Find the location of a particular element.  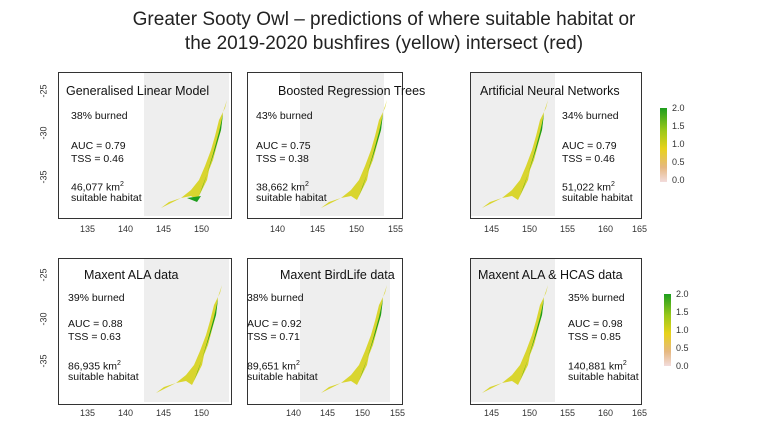

panel-title: Generalised Linear Model is located at coordinates (138, 91).